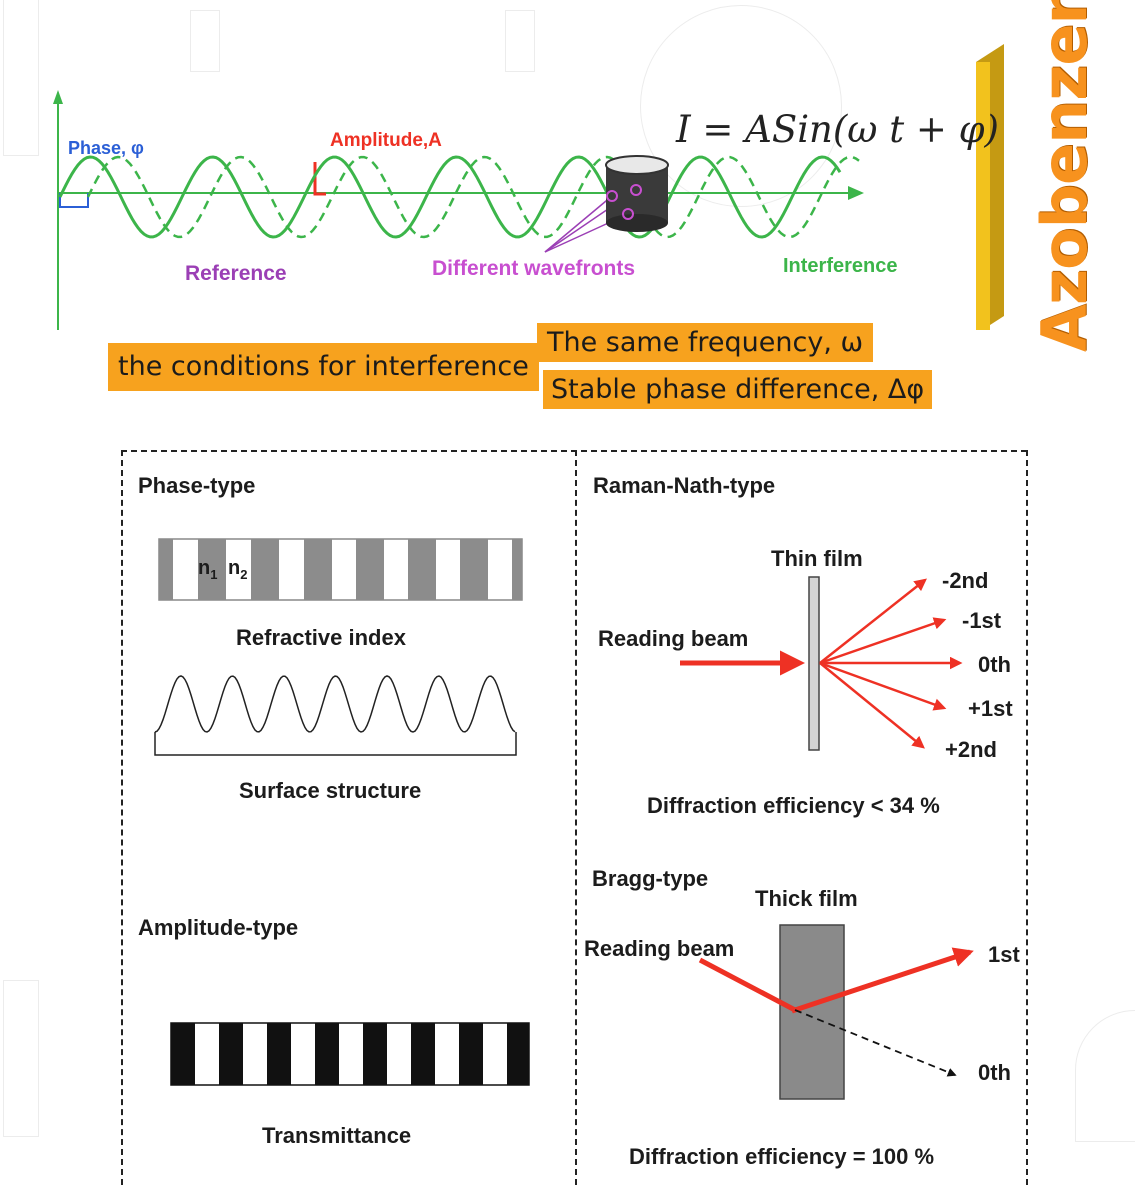  What do you see at coordinates (650, 878) in the screenshot?
I see `bragg-type-title: Bragg-type` at bounding box center [650, 878].